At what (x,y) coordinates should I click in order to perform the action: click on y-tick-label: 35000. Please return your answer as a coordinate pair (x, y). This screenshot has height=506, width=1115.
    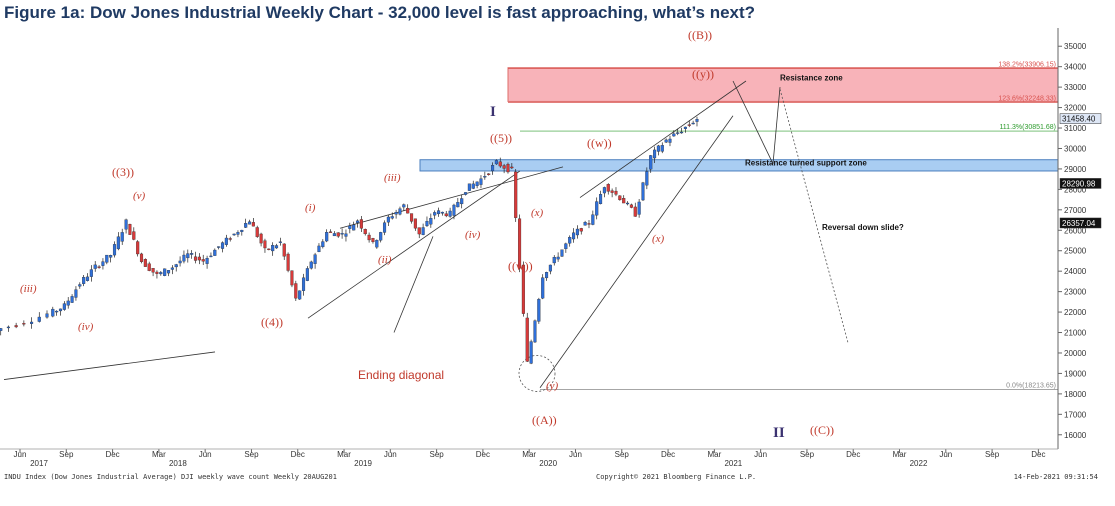
    Looking at the image, I should click on (1075, 46).